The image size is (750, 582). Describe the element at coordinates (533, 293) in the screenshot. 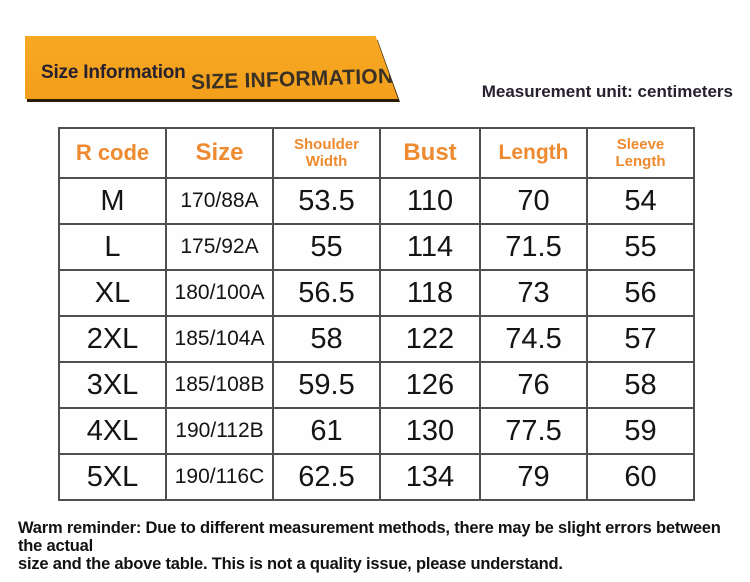

I see `cell-length: 73` at that location.